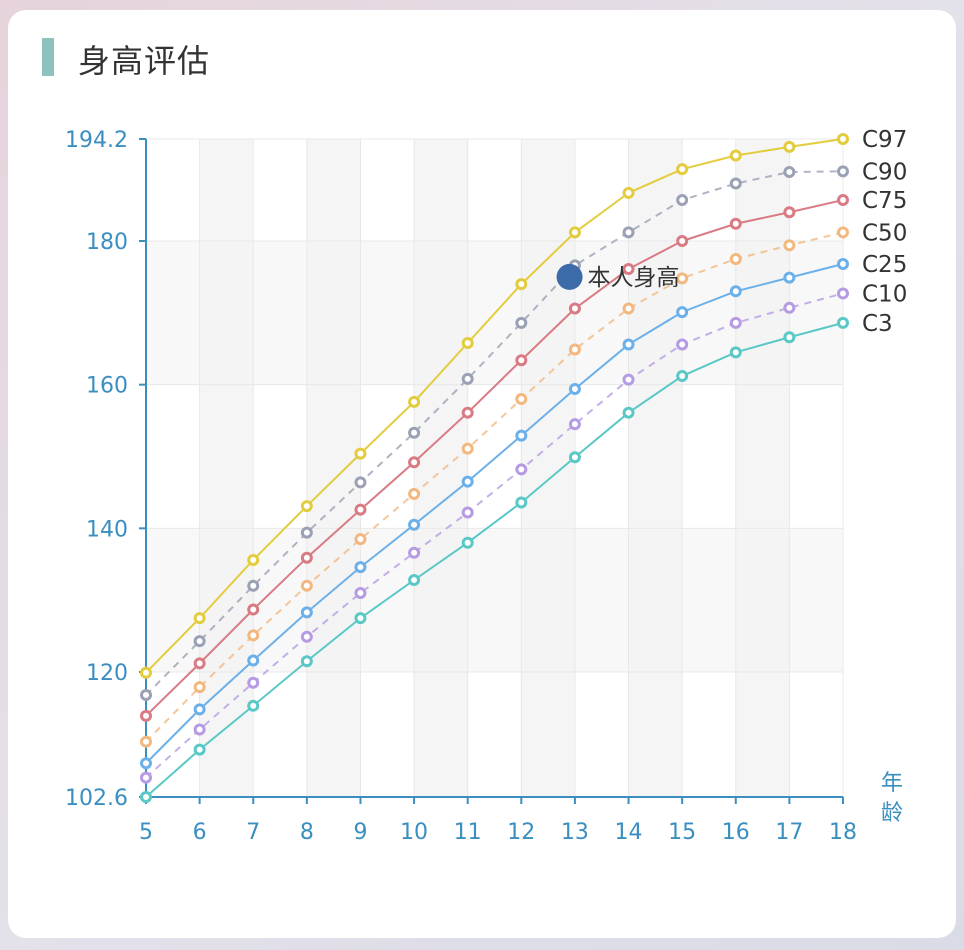  What do you see at coordinates (884, 265) in the screenshot?
I see `series-label: C25` at bounding box center [884, 265].